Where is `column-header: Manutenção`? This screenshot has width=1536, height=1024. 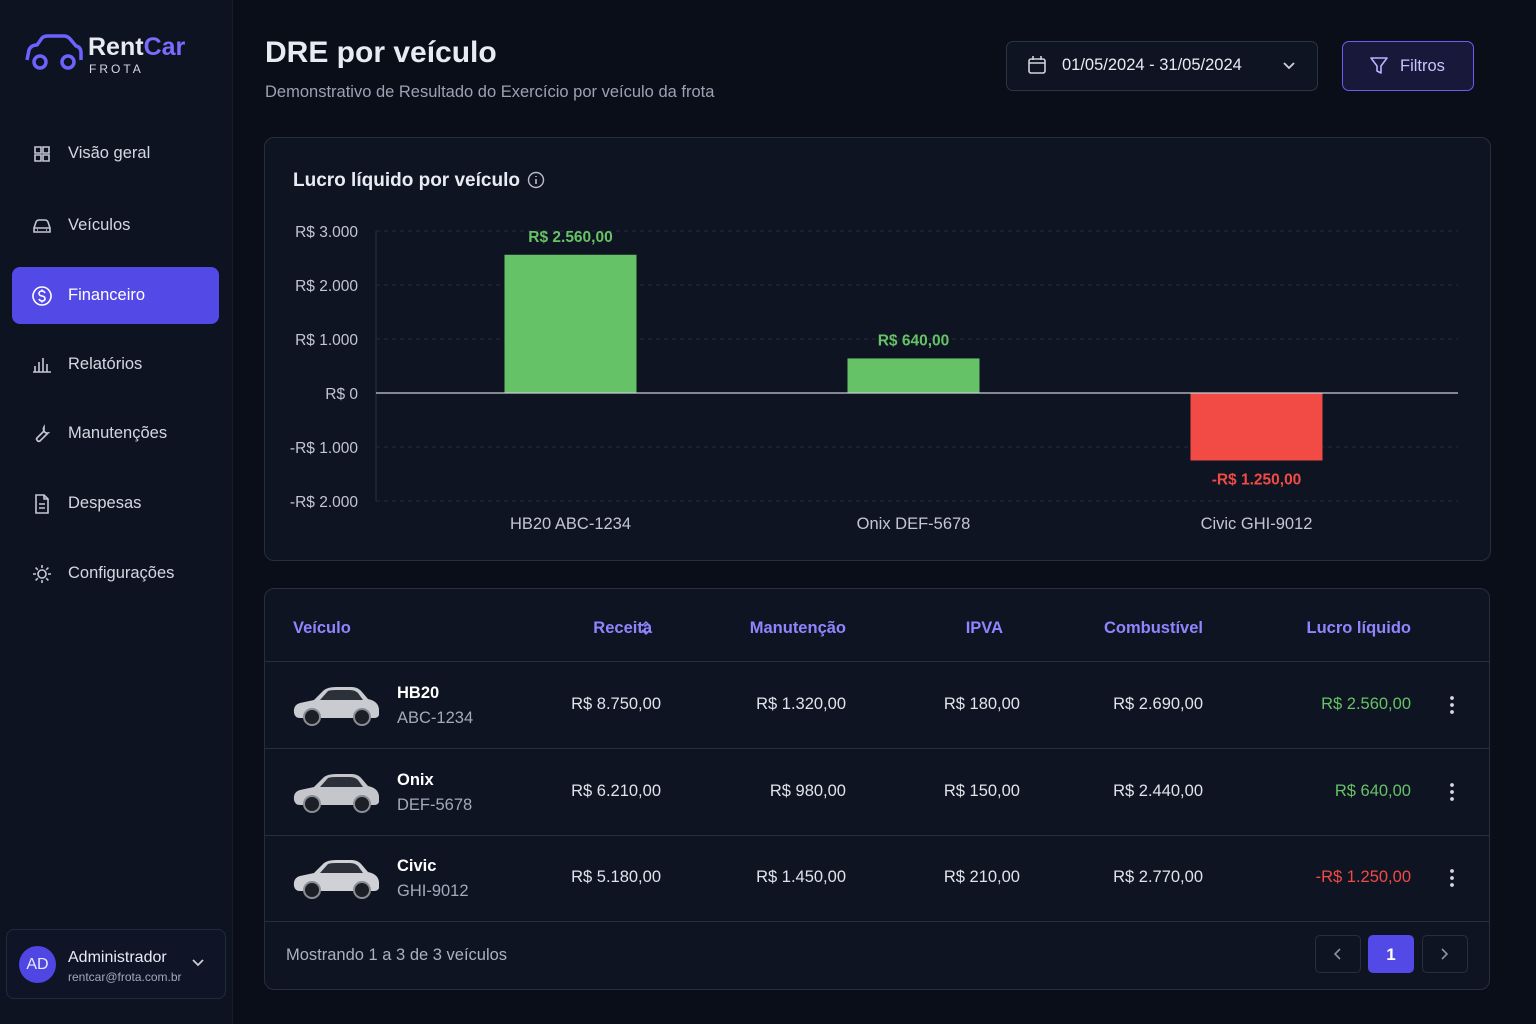
column-header: Manutenção is located at coordinates (797, 628).